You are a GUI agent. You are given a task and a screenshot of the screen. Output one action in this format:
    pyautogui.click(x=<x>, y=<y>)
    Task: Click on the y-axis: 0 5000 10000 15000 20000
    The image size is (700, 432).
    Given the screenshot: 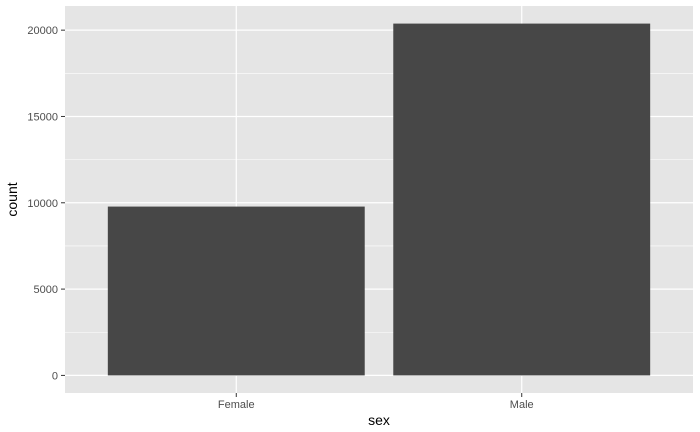 What is the action you would take?
    pyautogui.click(x=46, y=203)
    